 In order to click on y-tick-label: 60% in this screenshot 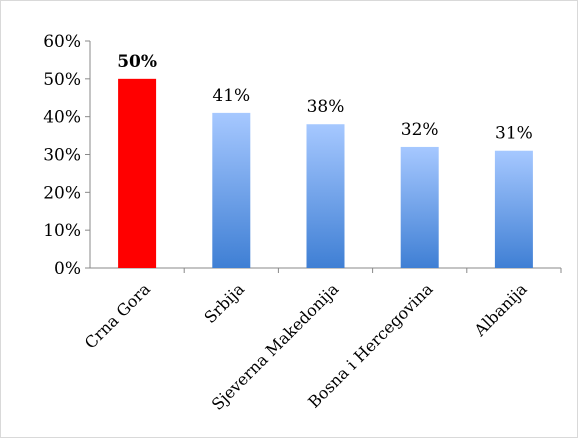, I will do `click(62, 42)`.